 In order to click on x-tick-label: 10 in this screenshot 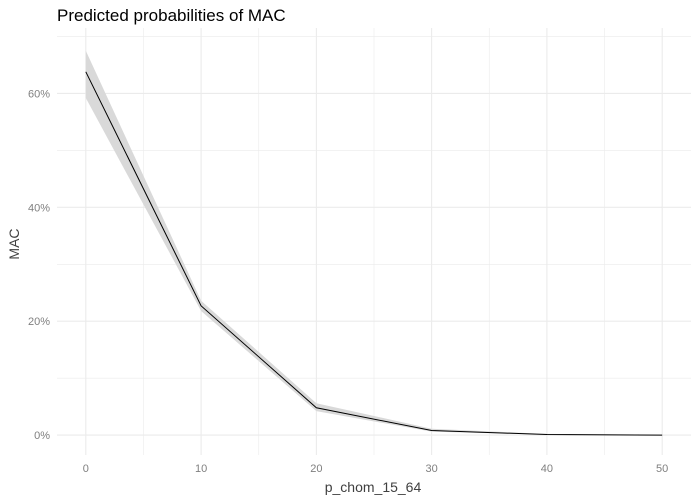, I will do `click(201, 469)`.